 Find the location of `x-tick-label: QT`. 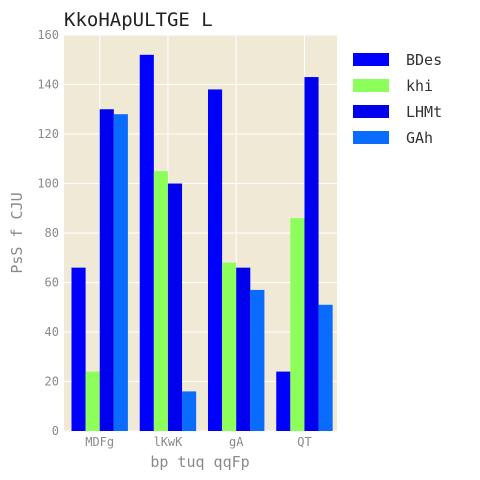

x-tick-label: QT is located at coordinates (304, 442).